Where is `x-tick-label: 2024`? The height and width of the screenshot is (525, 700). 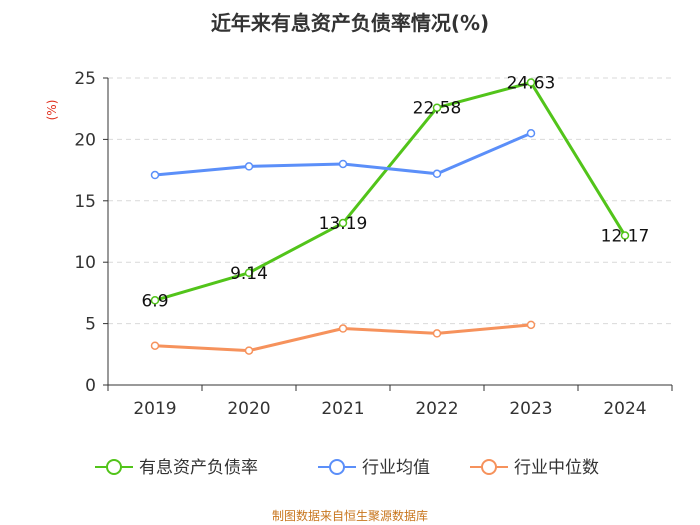
x-tick-label: 2024 is located at coordinates (624, 409).